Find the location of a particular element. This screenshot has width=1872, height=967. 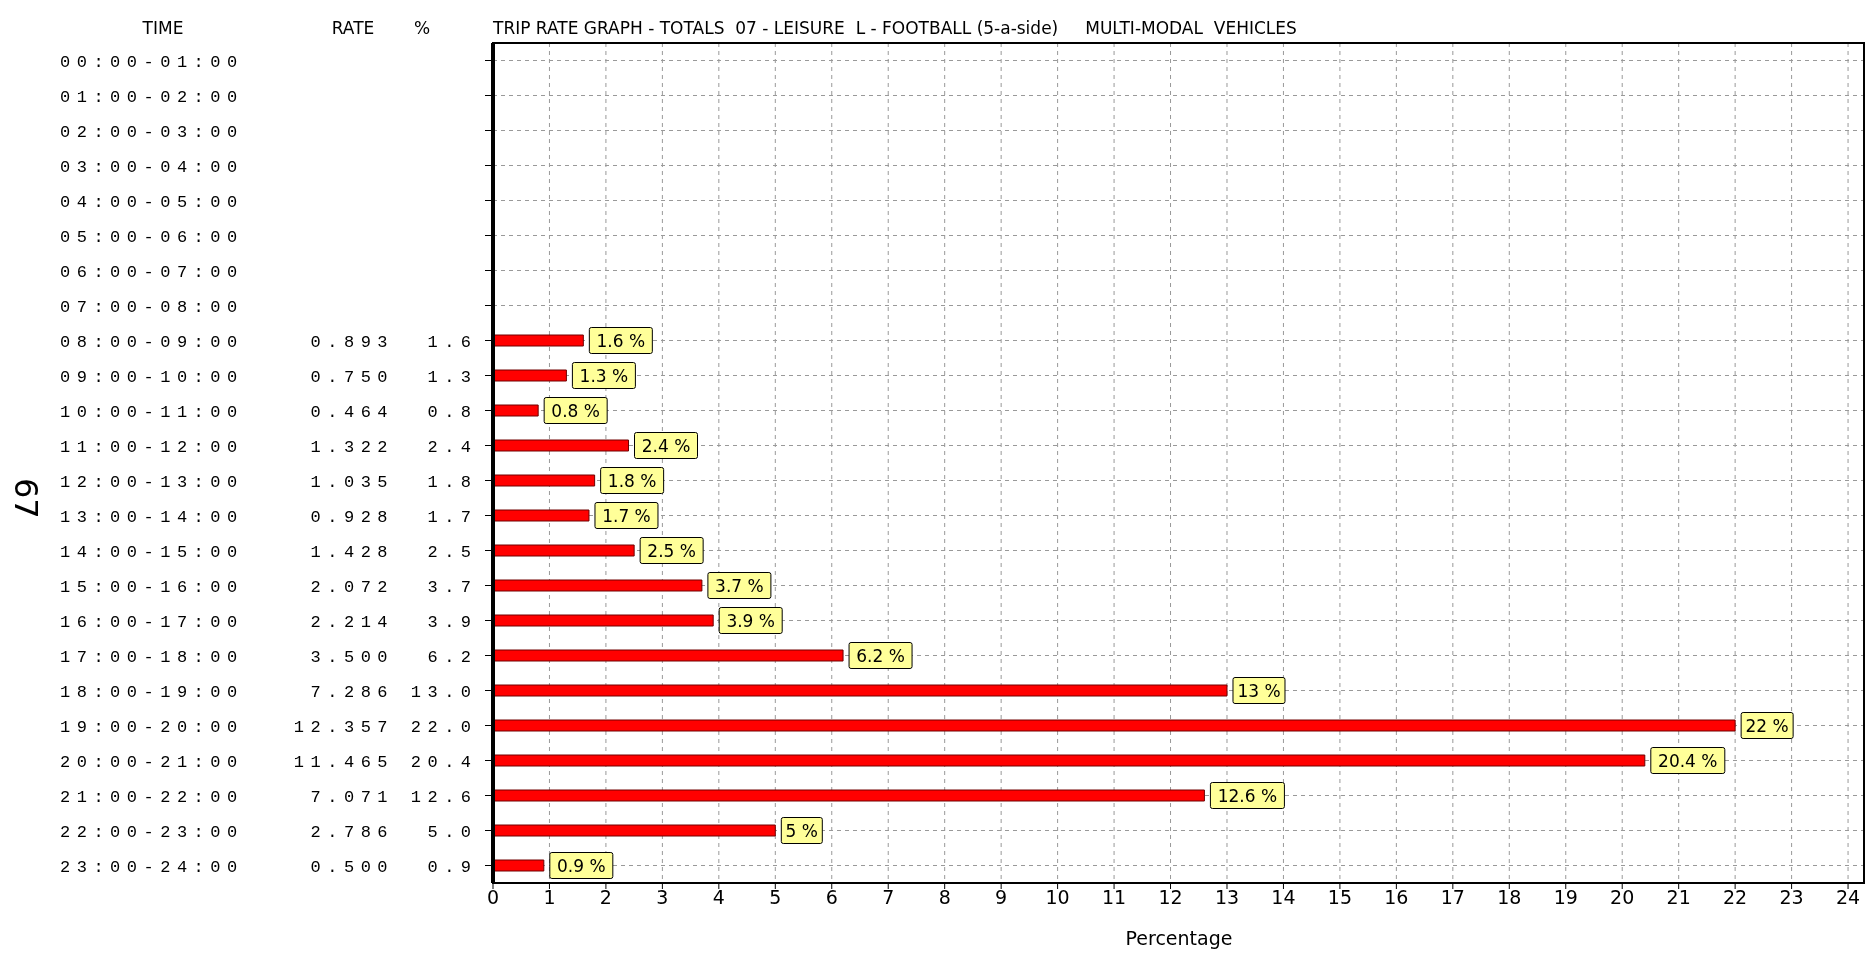

x-tick-label: 10 is located at coordinates (1057, 897).